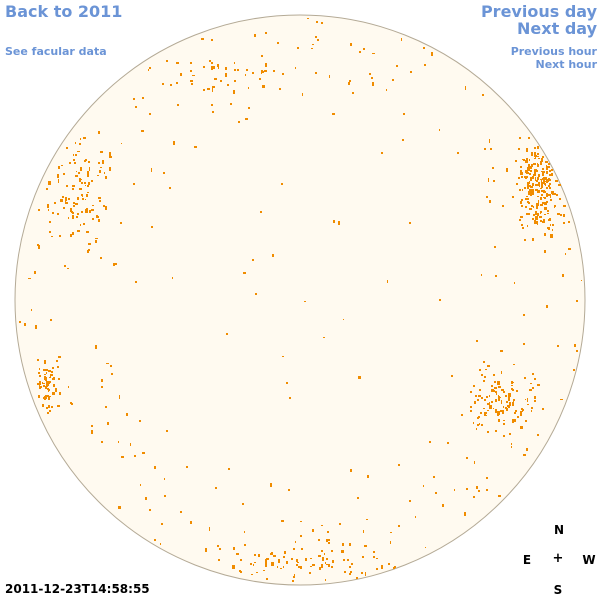  Describe the element at coordinates (558, 558) in the screenshot. I see `compass-center-icon: +` at that location.